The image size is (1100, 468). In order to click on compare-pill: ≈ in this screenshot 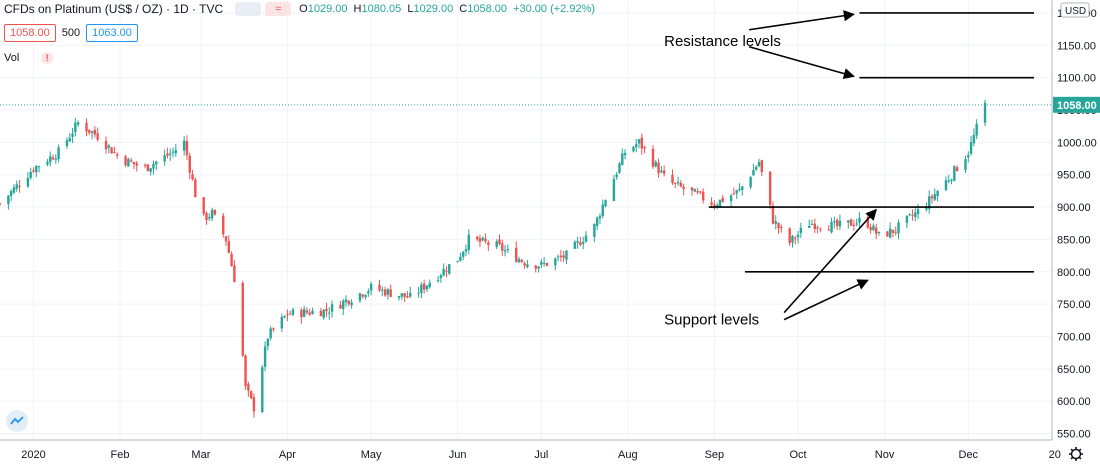, I will do `click(278, 9)`.